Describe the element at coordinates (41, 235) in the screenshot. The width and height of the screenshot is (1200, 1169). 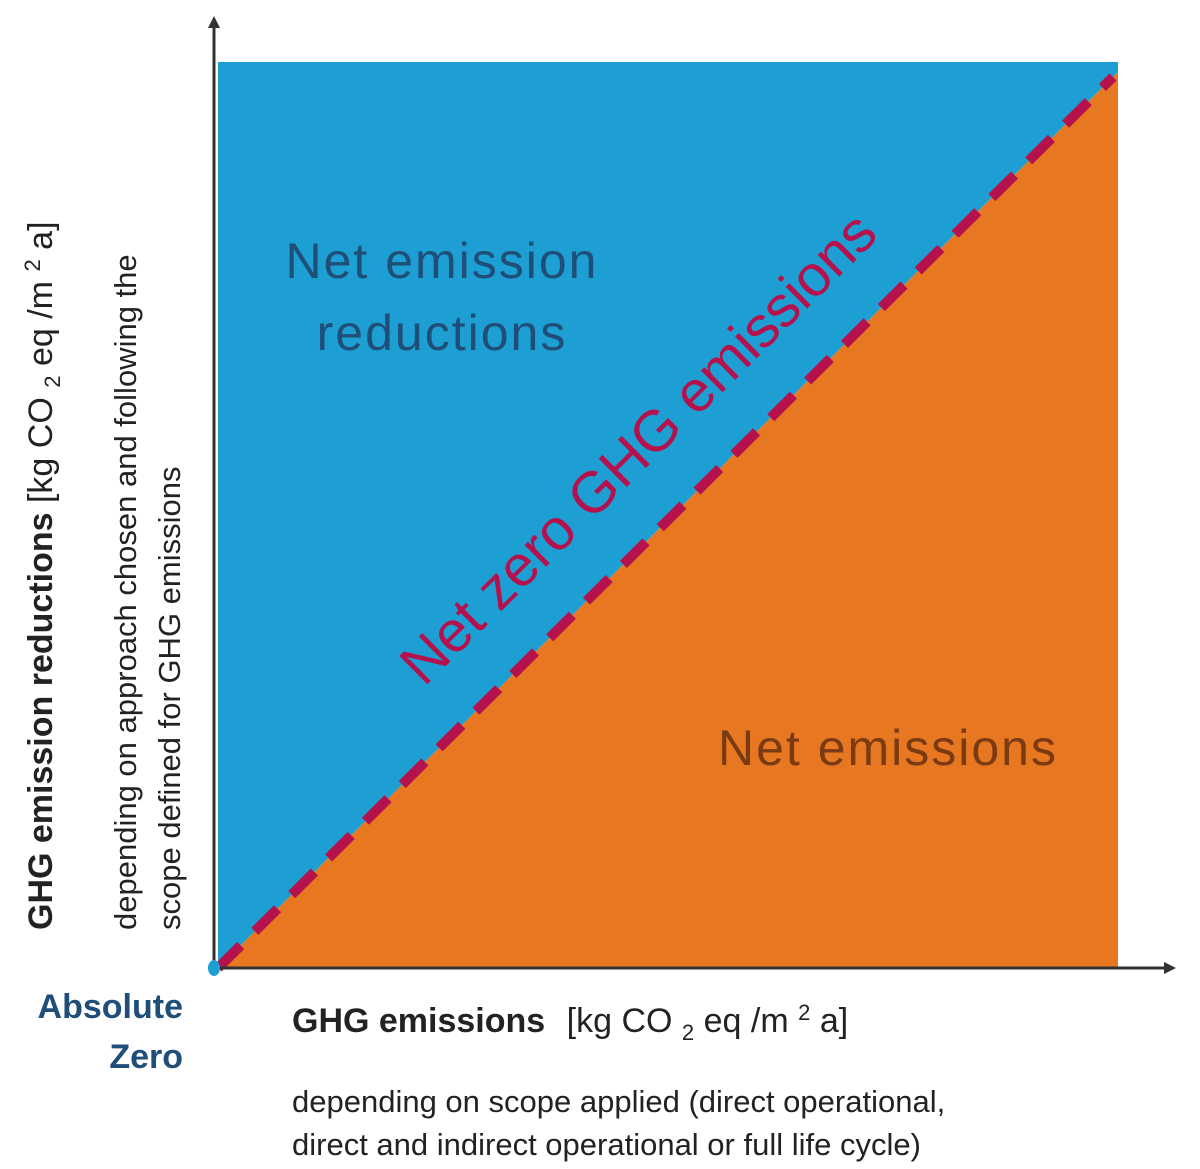
I see `y-axis-unit-post: a]` at that location.